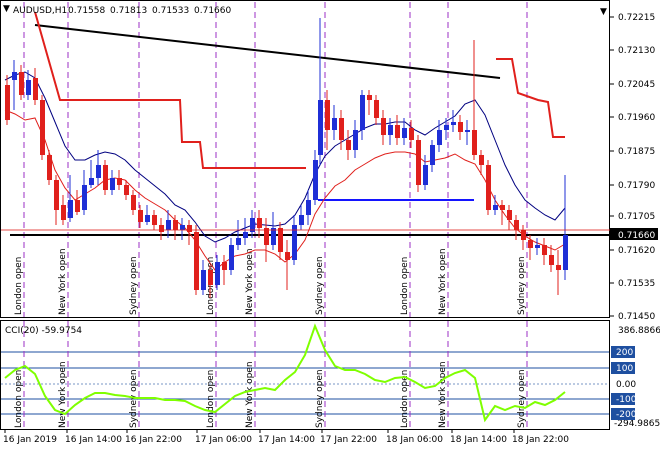 This screenshot has width=660, height=454. Describe the element at coordinates (639, 331) in the screenshot. I see `cci-max-label: 386.8866` at that location.